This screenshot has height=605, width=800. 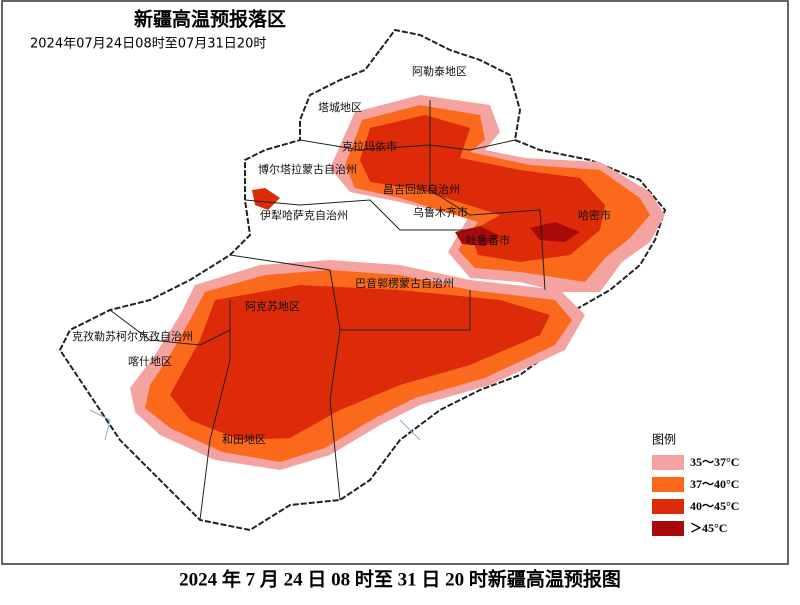 What do you see at coordinates (210, 19) in the screenshot?
I see `map-title: 新疆高温预报落区` at bounding box center [210, 19].